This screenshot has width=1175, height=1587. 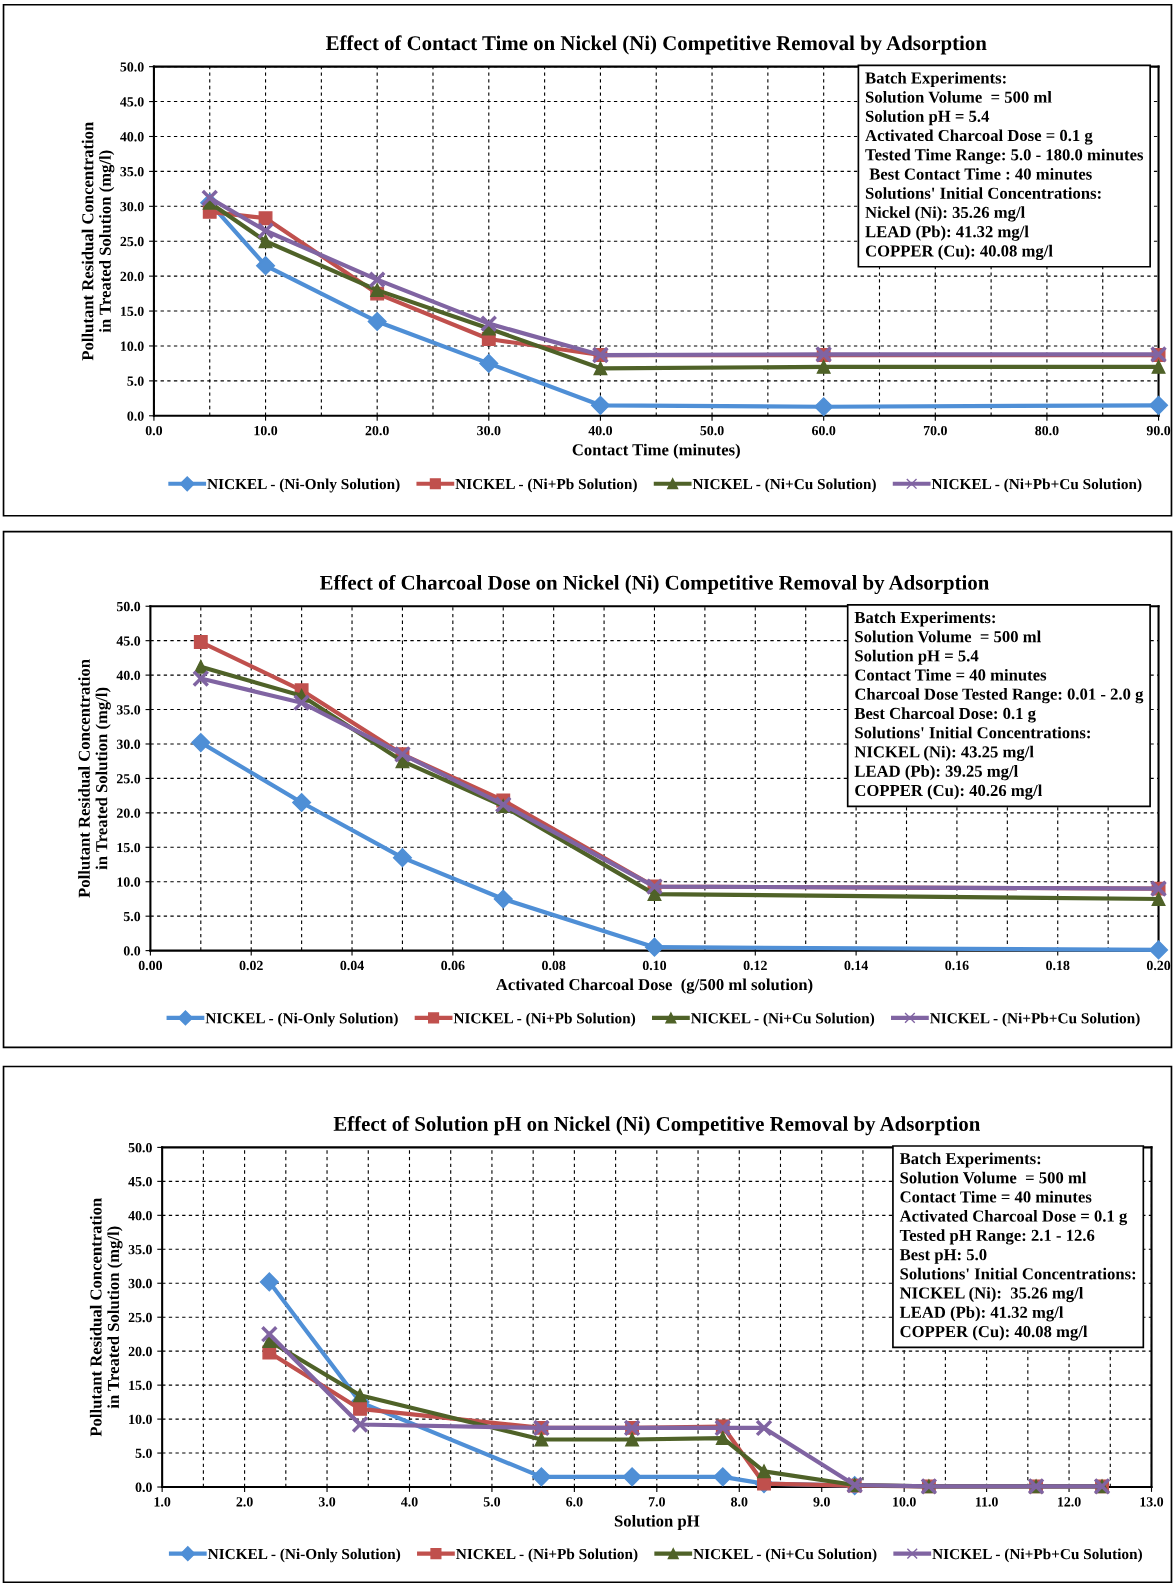 What do you see at coordinates (657, 1126) in the screenshot?
I see `chart-title: Effect of Solution pH on Nickel (Ni) Competitive Removal by Adsorption` at bounding box center [657, 1126].